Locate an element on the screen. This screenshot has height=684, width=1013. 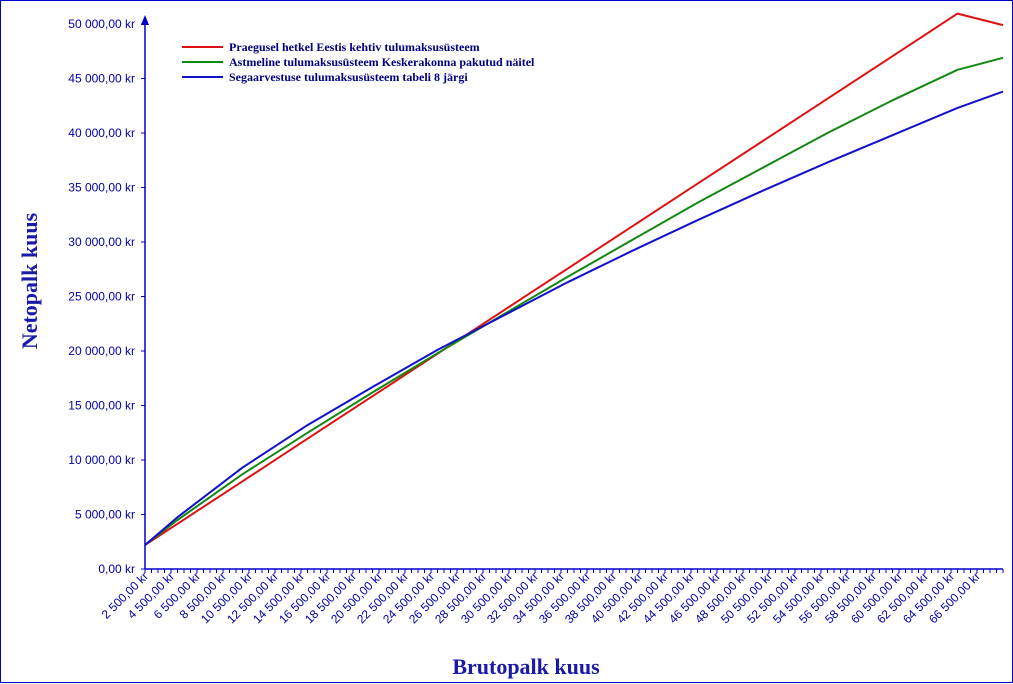
y-tick-label: 15 000,00 kr is located at coordinates (101, 406).